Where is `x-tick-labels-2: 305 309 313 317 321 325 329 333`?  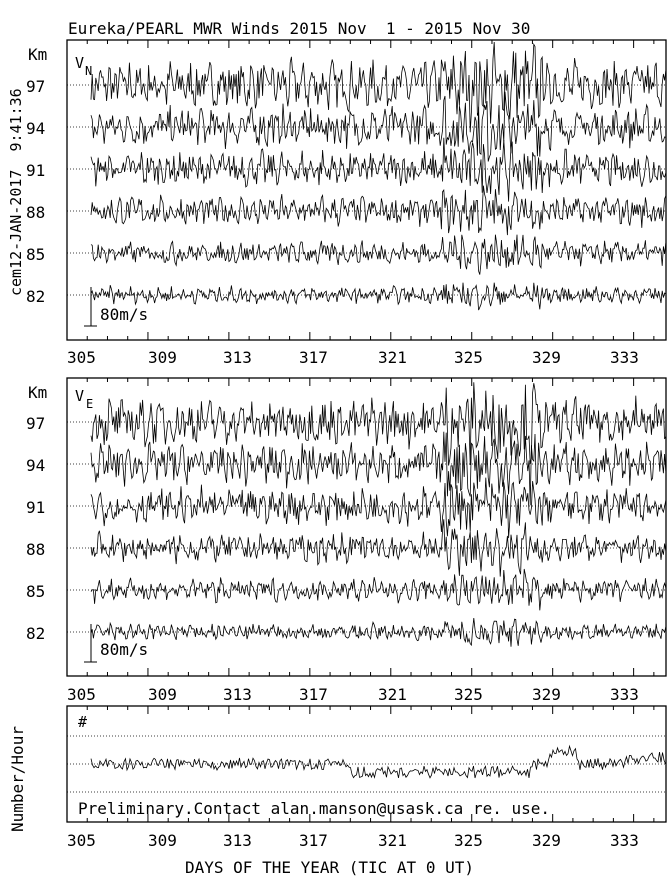 x-tick-labels-2: 305 309 313 317 321 325 329 333 is located at coordinates (353, 694).